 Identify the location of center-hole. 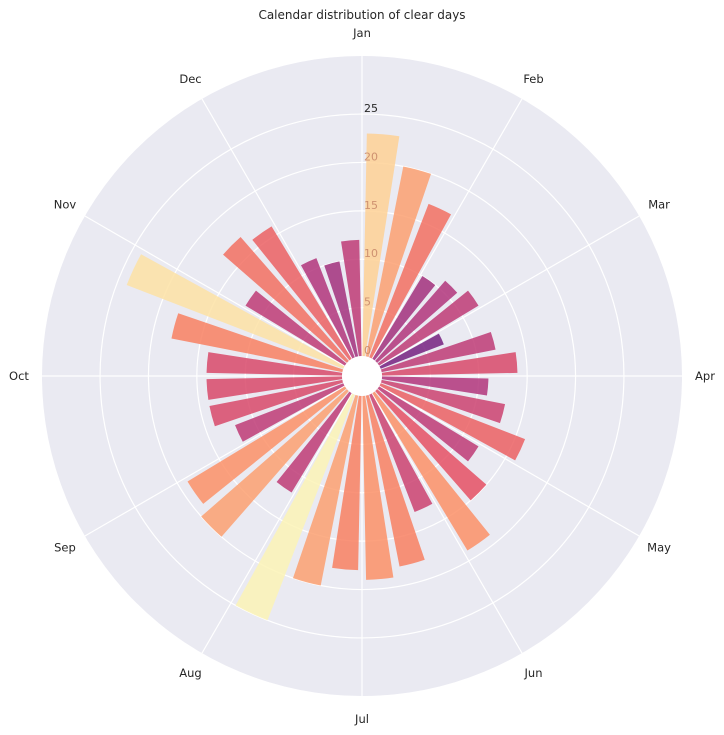
(362, 376).